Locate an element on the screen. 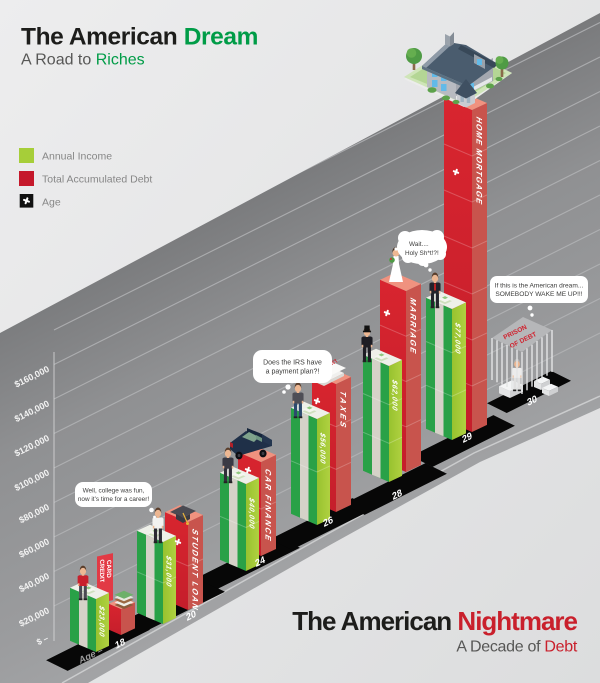 This screenshot has height=683, width=600. svg-text: $62,000 is located at coordinates (395, 395).